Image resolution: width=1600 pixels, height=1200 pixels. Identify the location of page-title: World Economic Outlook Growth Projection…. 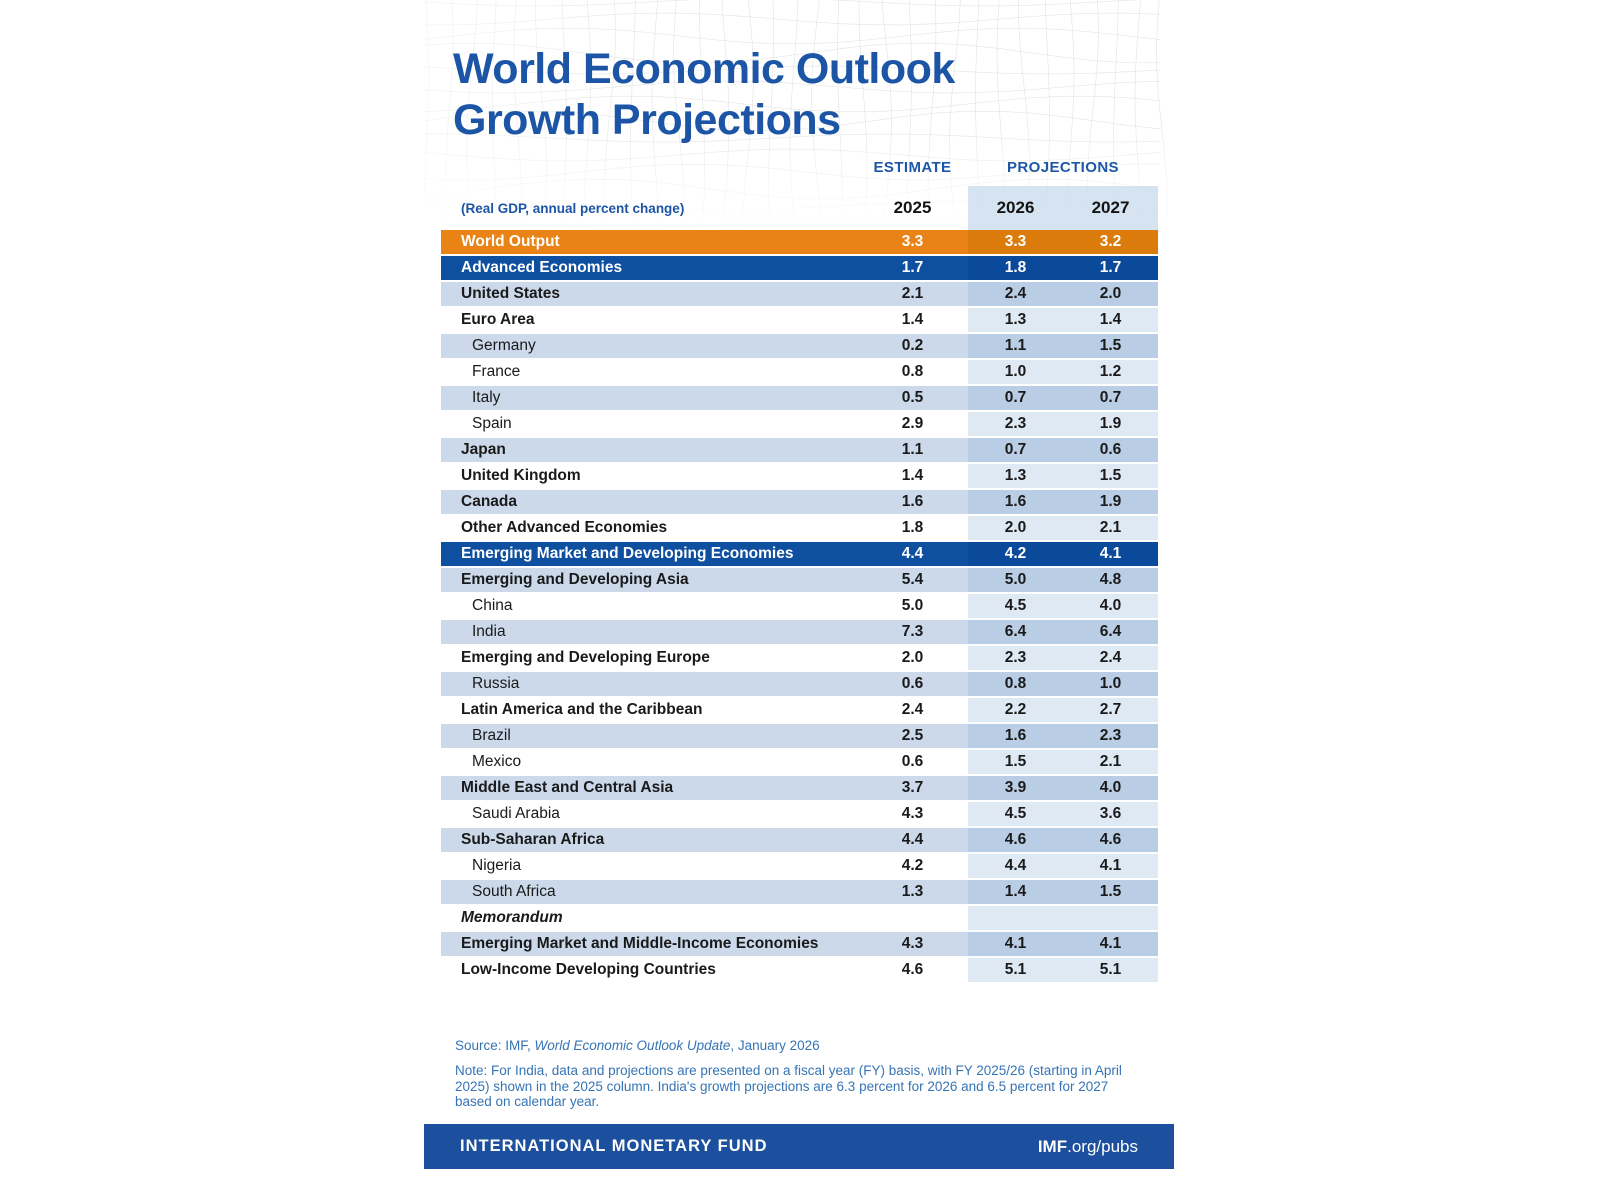
(704, 95).